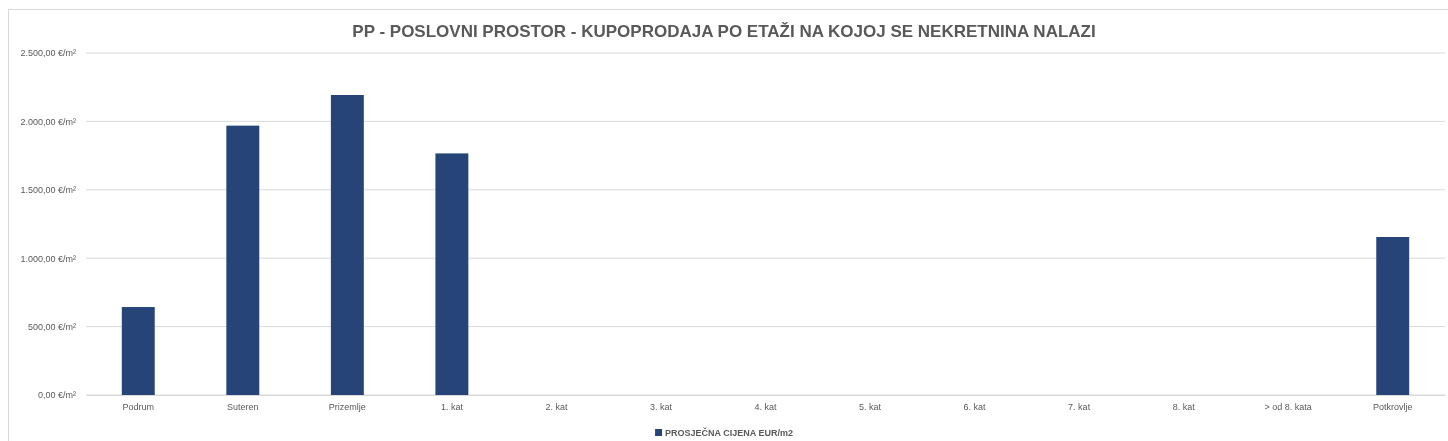 The width and height of the screenshot is (1448, 441). What do you see at coordinates (51, 326) in the screenshot?
I see `y-tick-label: 500,00 €/m²` at bounding box center [51, 326].